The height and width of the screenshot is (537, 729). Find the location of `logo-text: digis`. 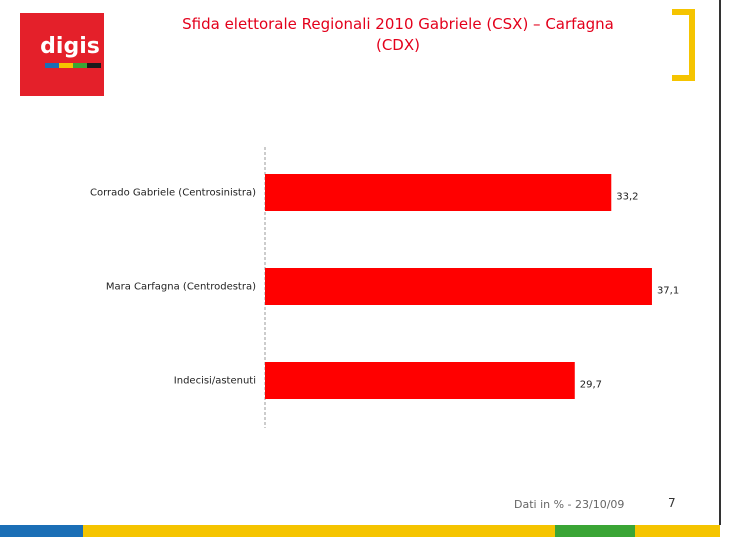

logo-text: digis is located at coordinates (70, 46).